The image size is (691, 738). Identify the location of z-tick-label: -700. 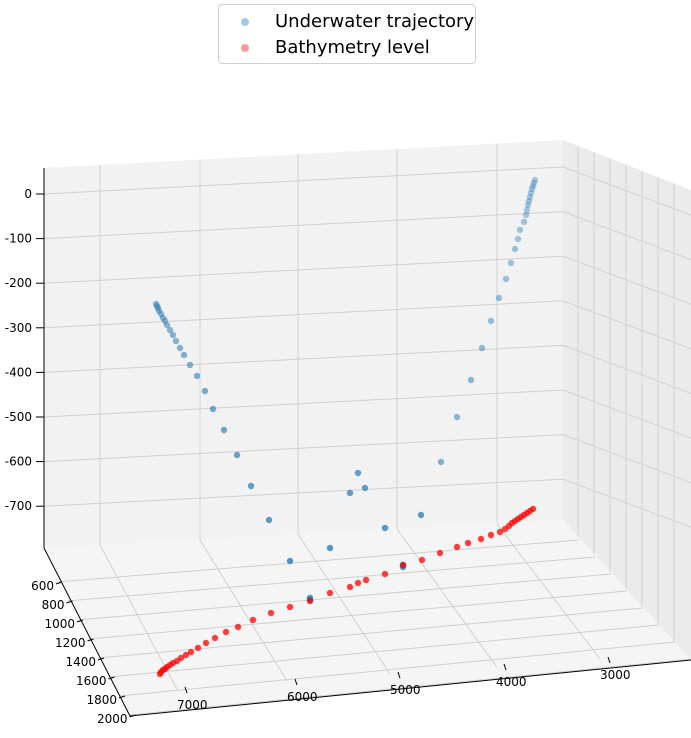
(18, 506).